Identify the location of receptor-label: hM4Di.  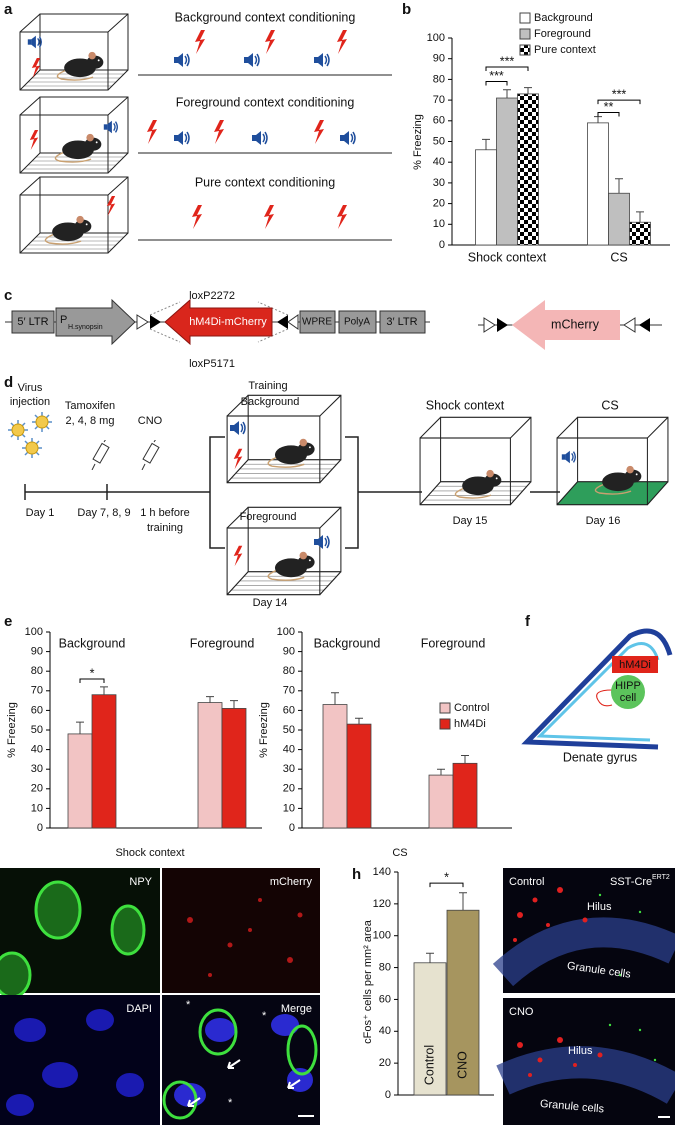
(635, 665).